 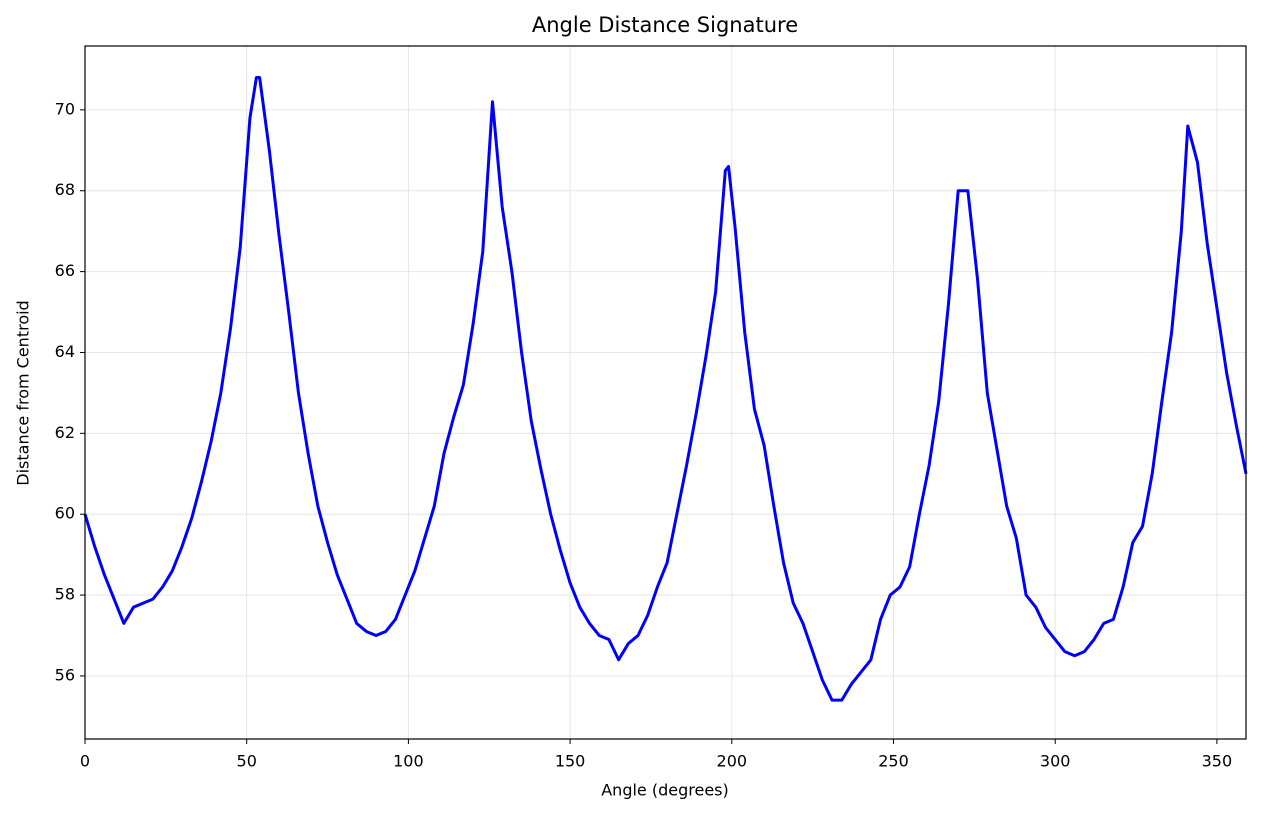 I want to click on y-tick-label: 58, so click(x=65, y=594).